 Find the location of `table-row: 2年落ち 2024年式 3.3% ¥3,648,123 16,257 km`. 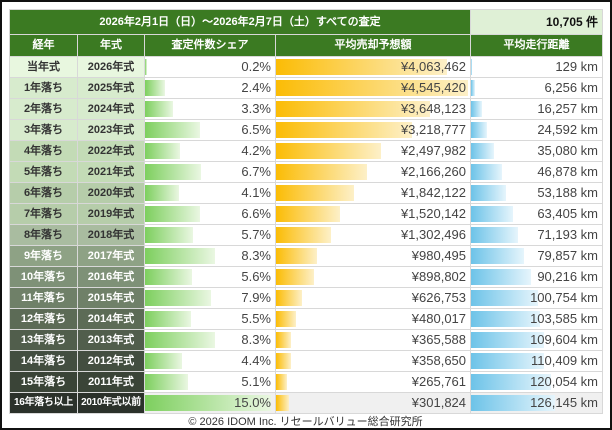

table-row: 2年落ち 2024年式 3.3% ¥3,648,123 16,257 km is located at coordinates (306, 109).